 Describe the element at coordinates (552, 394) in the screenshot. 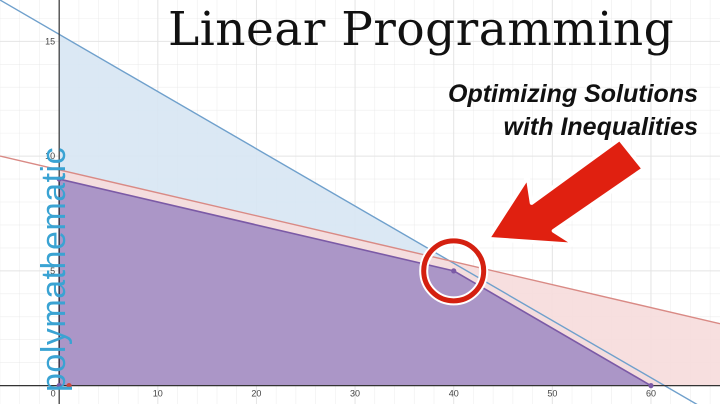

I see `x-tick-label: 50` at that location.